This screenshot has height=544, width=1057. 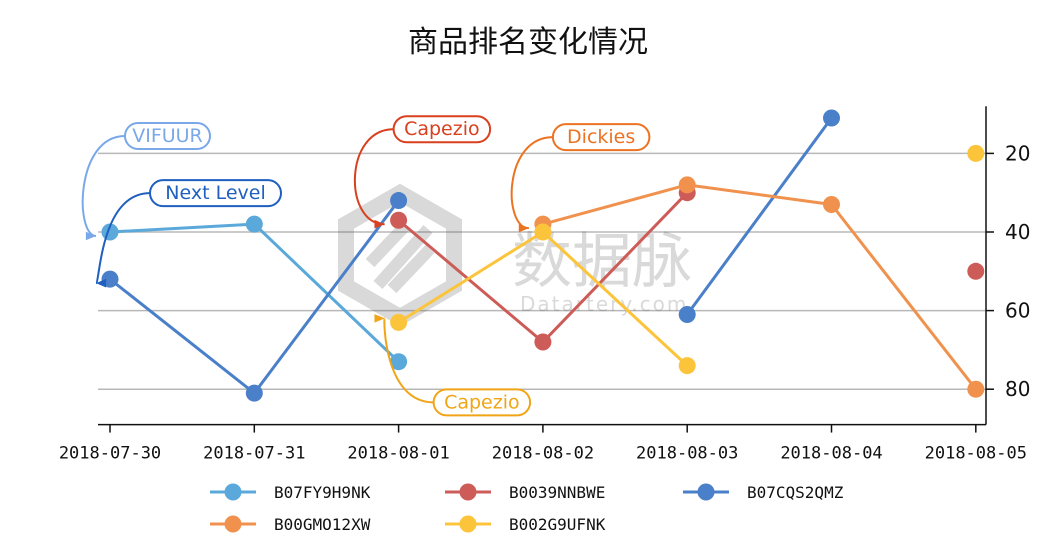 I want to click on x-tick-label: 2018-07-31, so click(x=254, y=454).